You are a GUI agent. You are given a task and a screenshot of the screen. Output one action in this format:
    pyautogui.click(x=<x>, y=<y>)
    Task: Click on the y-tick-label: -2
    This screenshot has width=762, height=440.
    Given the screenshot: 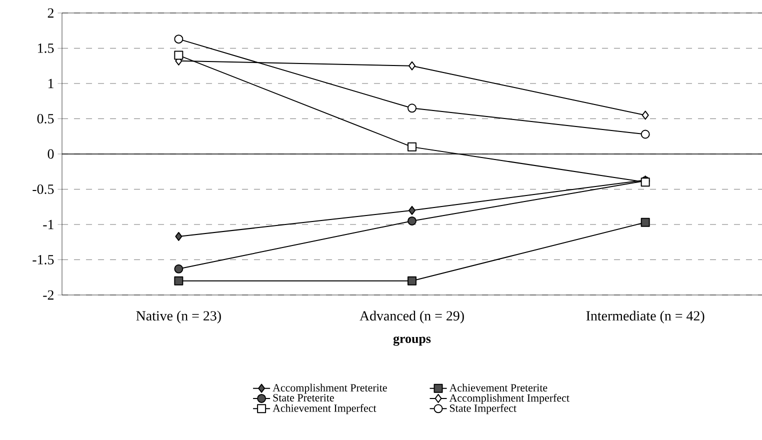 What is the action you would take?
    pyautogui.click(x=48, y=295)
    